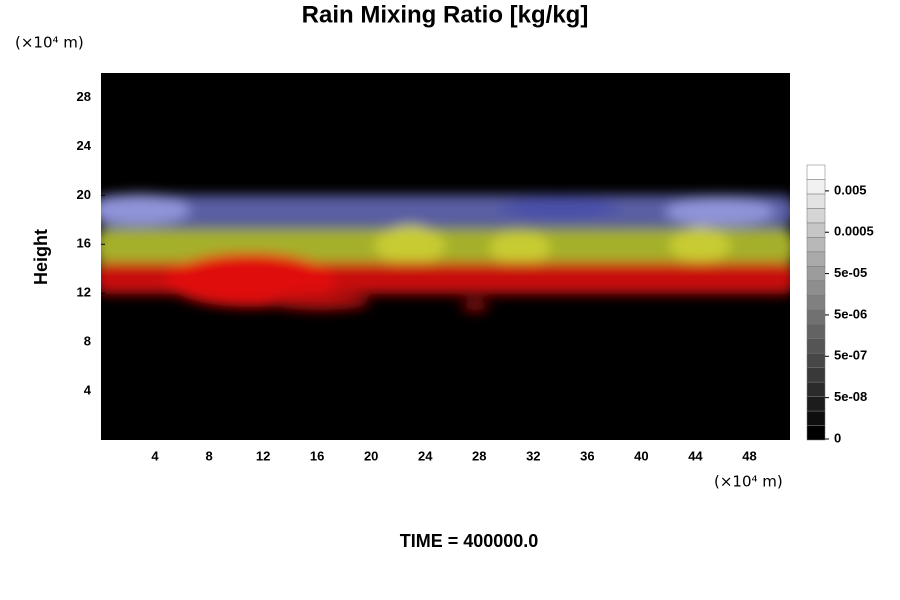 Image resolution: width=900 pixels, height=600 pixels. What do you see at coordinates (850, 272) in the screenshot?
I see `colorbar-tick-label: 5e-05` at bounding box center [850, 272].